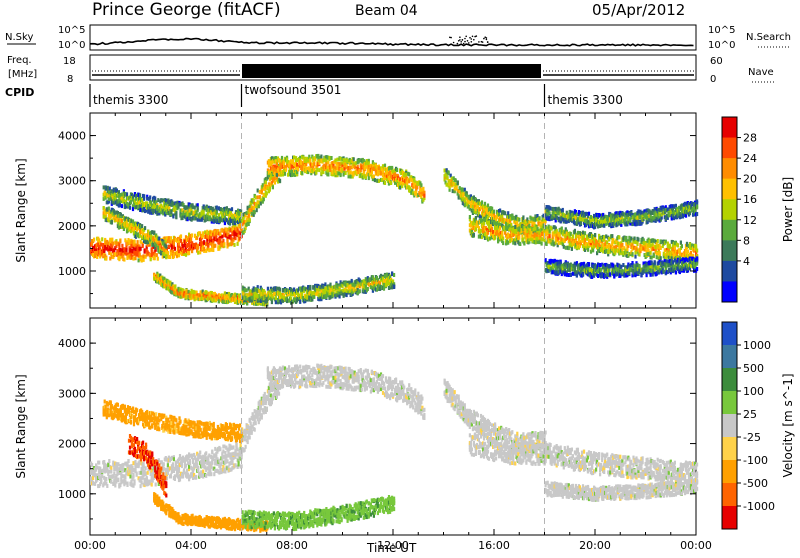  What do you see at coordinates (71, 30) in the screenshot?
I see `nsky-tick-top: 10^5` at bounding box center [71, 30].